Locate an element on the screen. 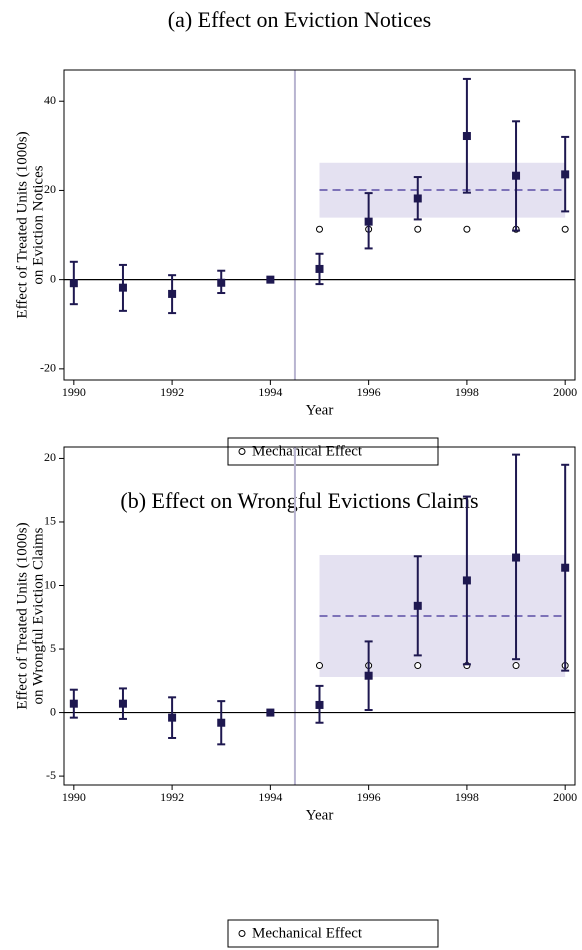  y-axis-label: on Wrongful Eviction Claims is located at coordinates (38, 615).